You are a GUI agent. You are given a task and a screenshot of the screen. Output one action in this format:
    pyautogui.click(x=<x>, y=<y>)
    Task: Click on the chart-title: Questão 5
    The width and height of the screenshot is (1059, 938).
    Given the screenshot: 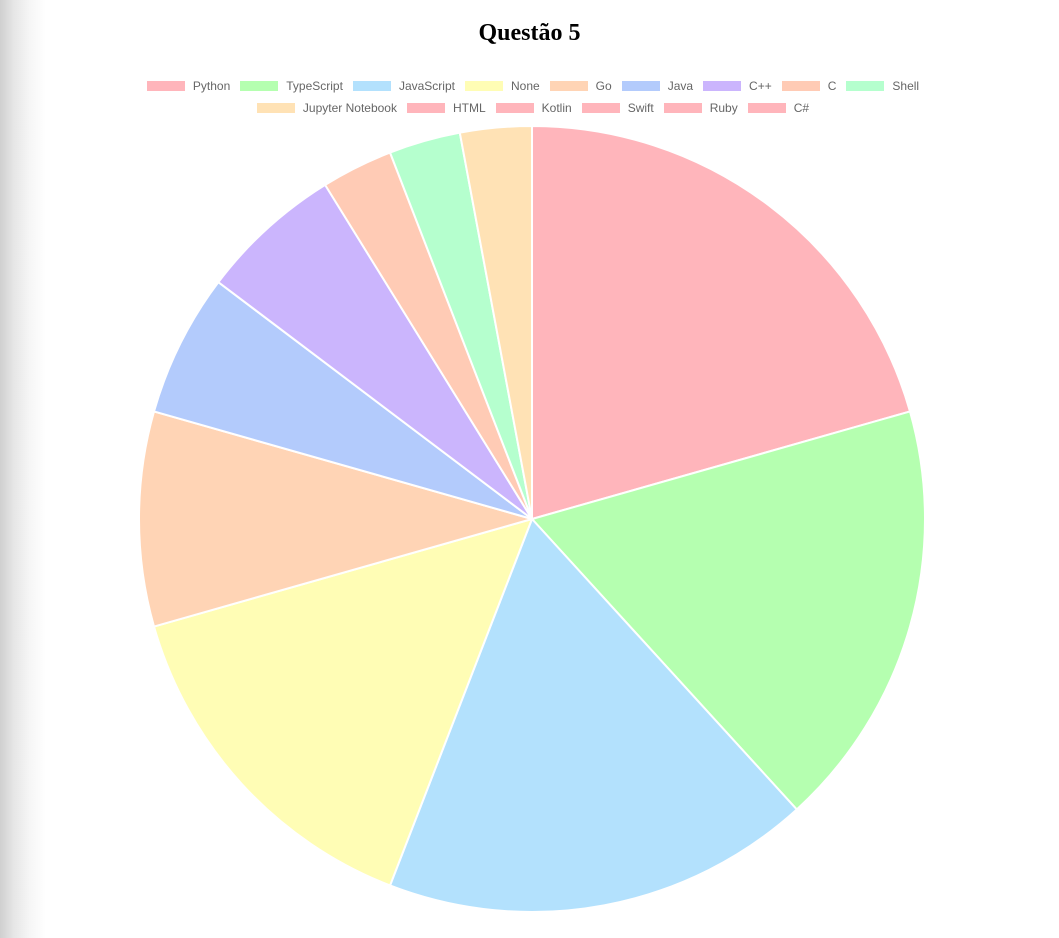 What is the action you would take?
    pyautogui.click(x=529, y=33)
    